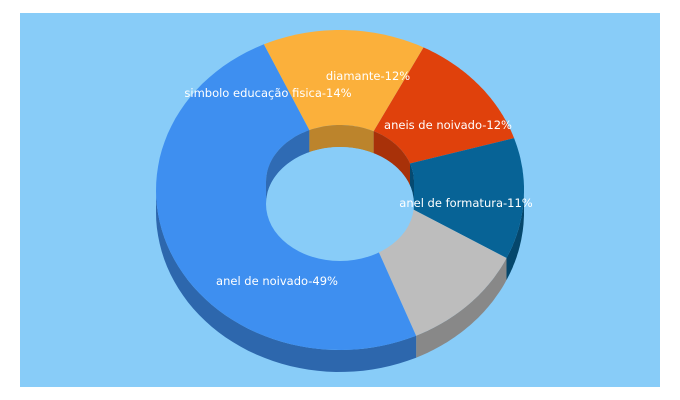 The height and width of the screenshot is (400, 680). I want to click on slice-label-2: anel de formatura-11%, so click(466, 203).